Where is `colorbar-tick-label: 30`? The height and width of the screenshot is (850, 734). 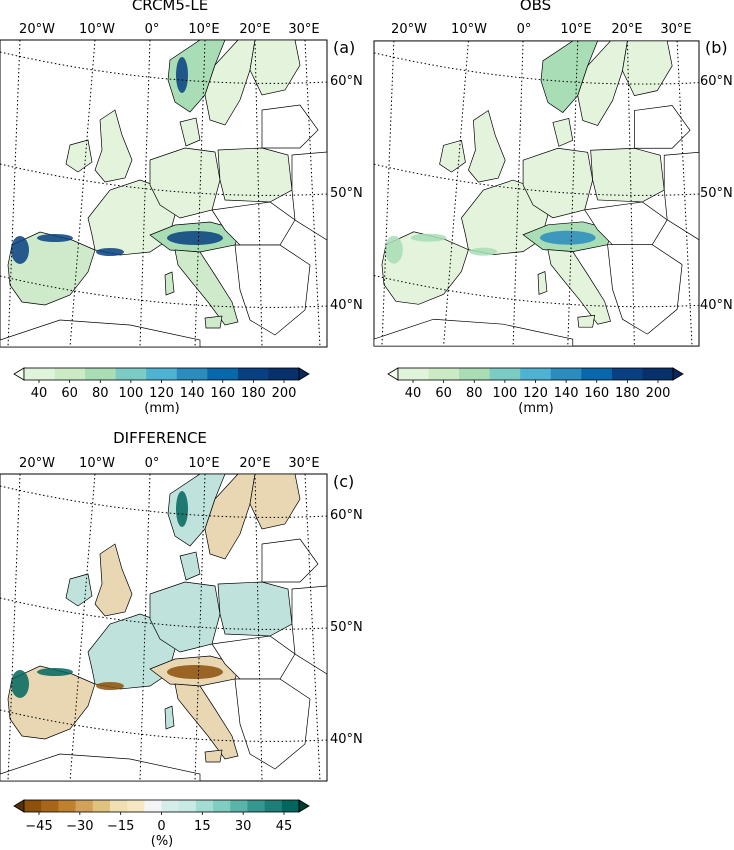 colorbar-tick-label: 30 is located at coordinates (243, 826).